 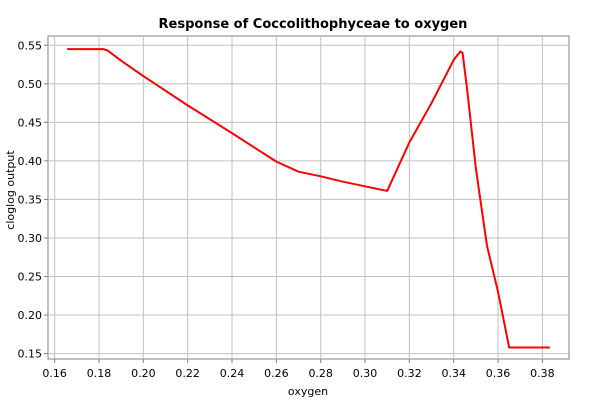 I want to click on y-tick-label: 0.30, so click(x=30, y=238).